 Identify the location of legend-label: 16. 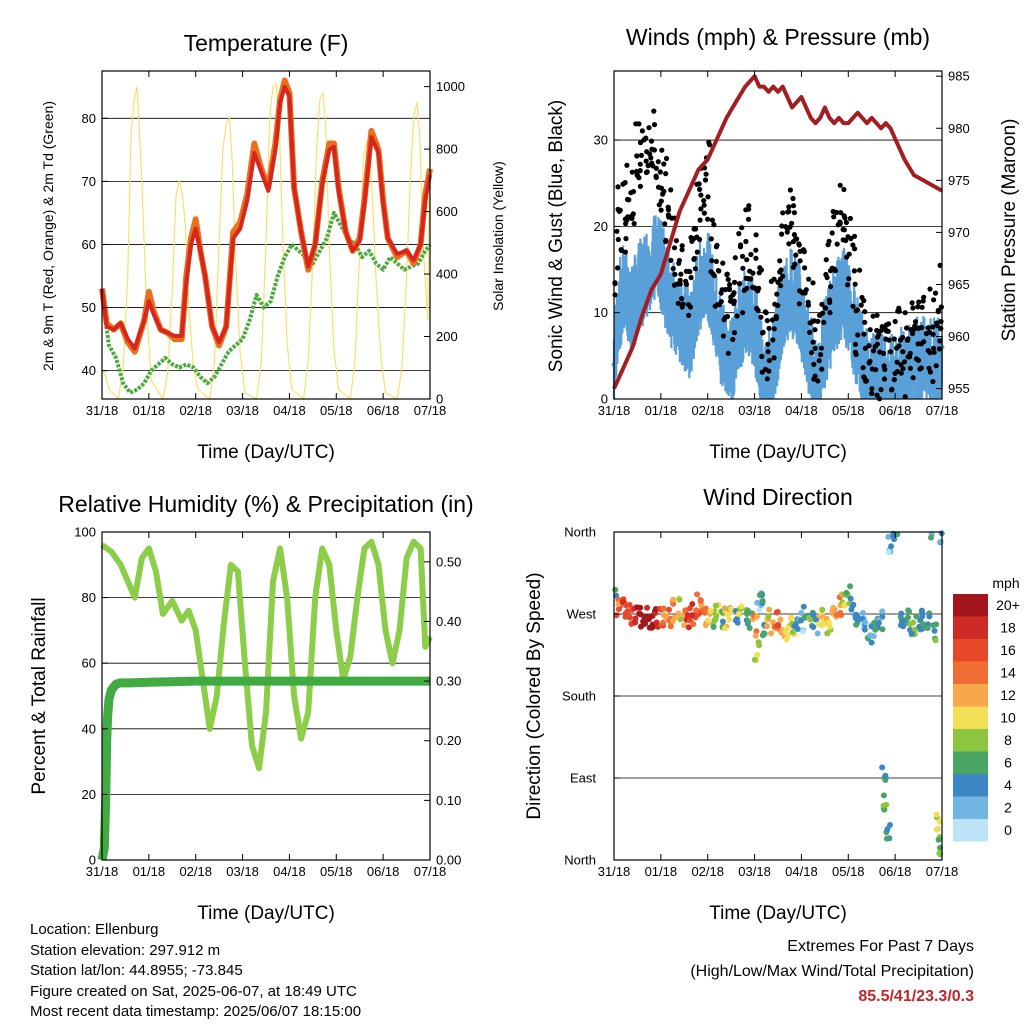
(1008, 650).